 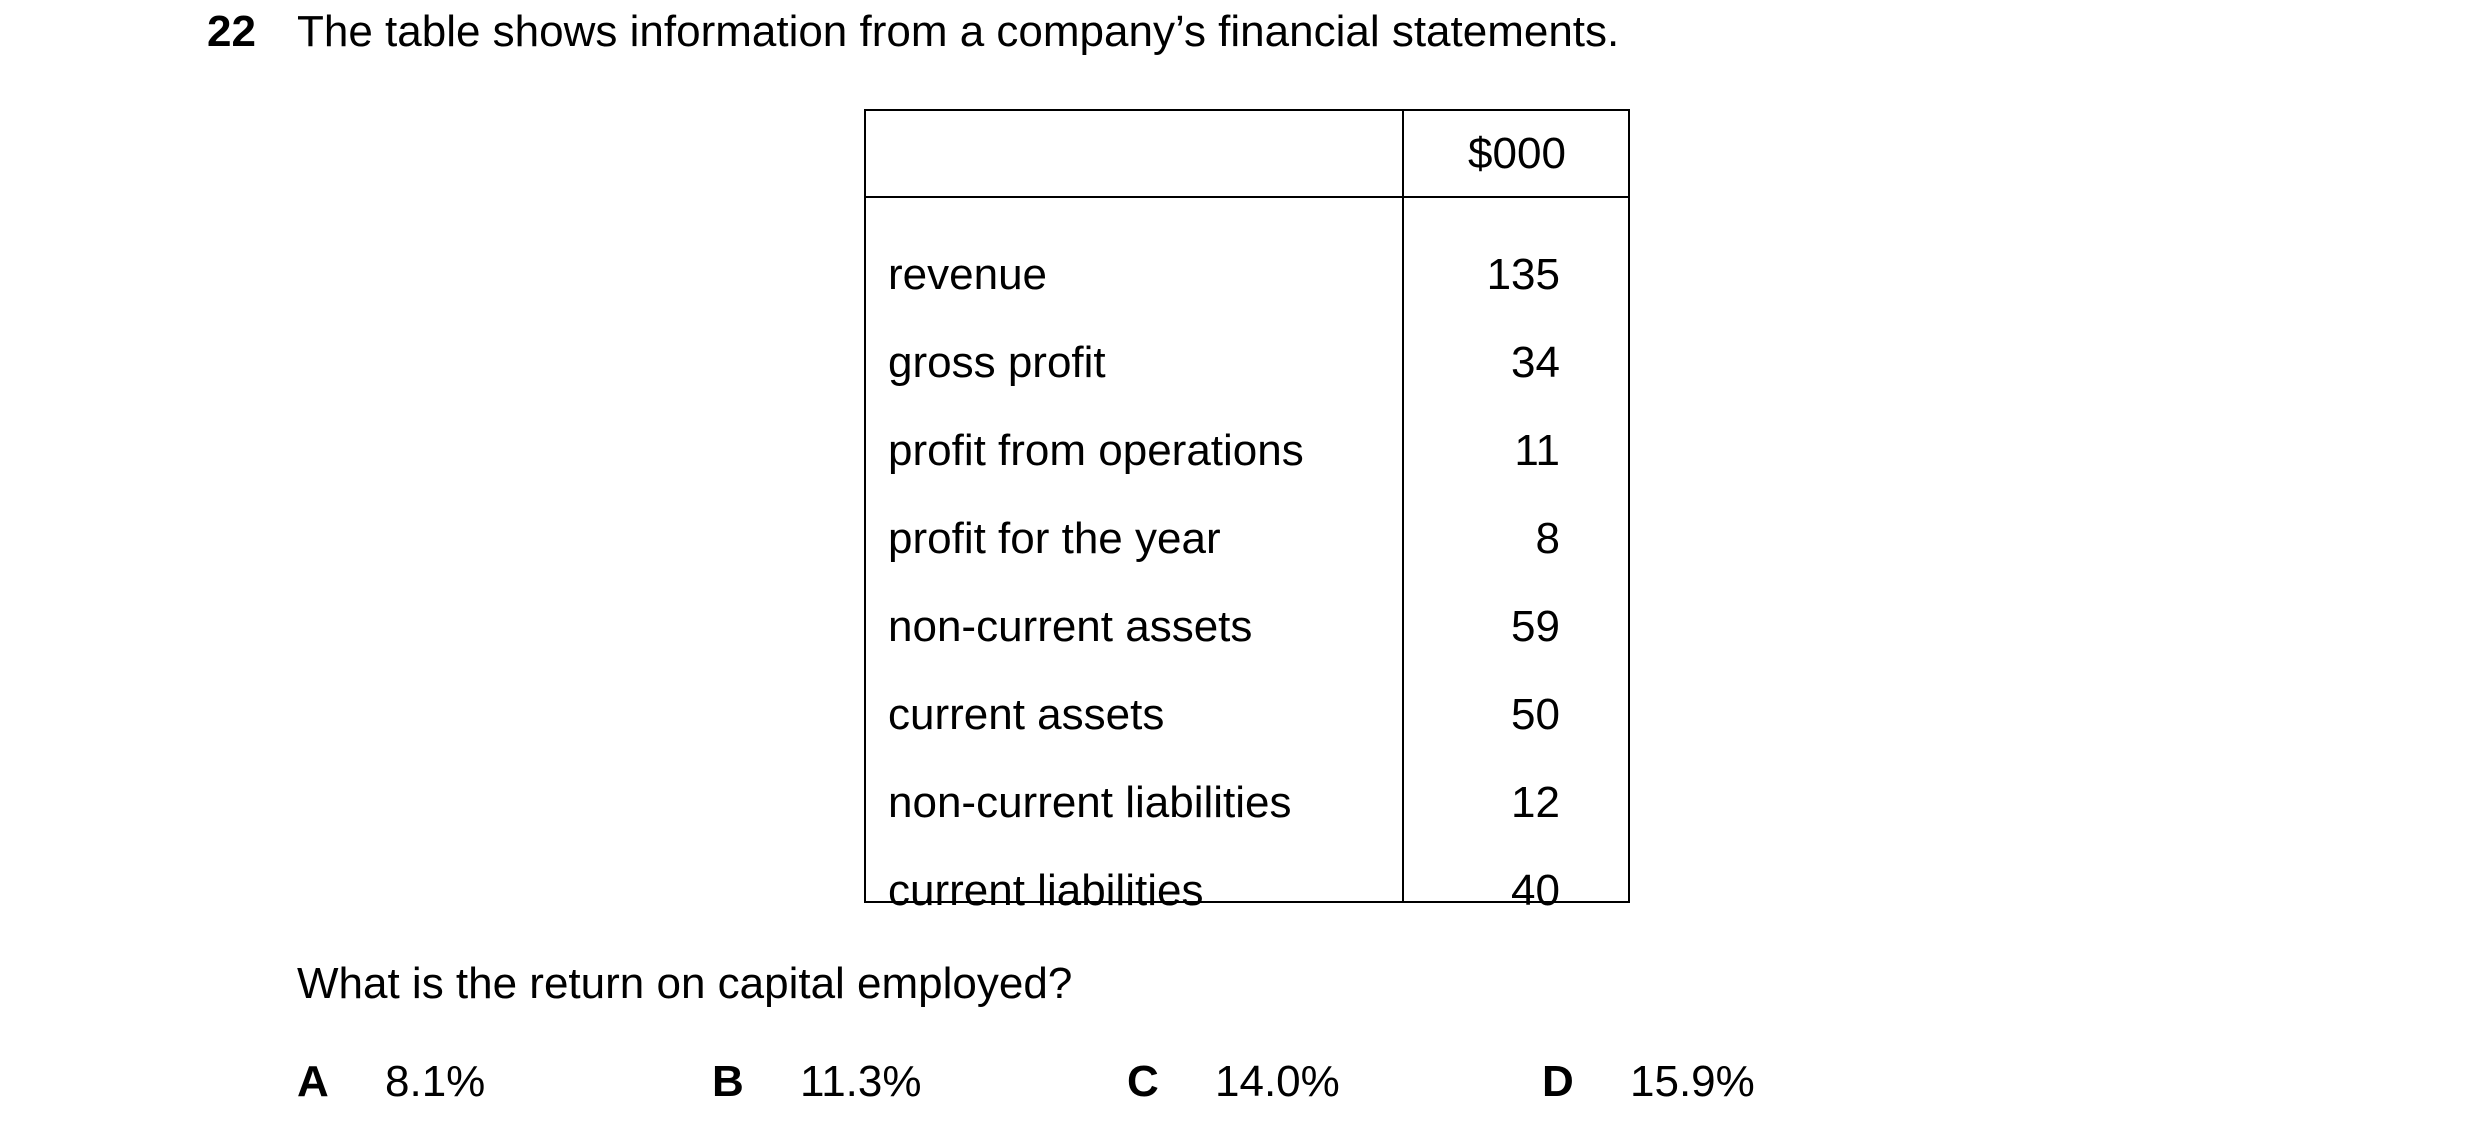 What do you see at coordinates (1143, 1081) in the screenshot?
I see `option-letter: C` at bounding box center [1143, 1081].